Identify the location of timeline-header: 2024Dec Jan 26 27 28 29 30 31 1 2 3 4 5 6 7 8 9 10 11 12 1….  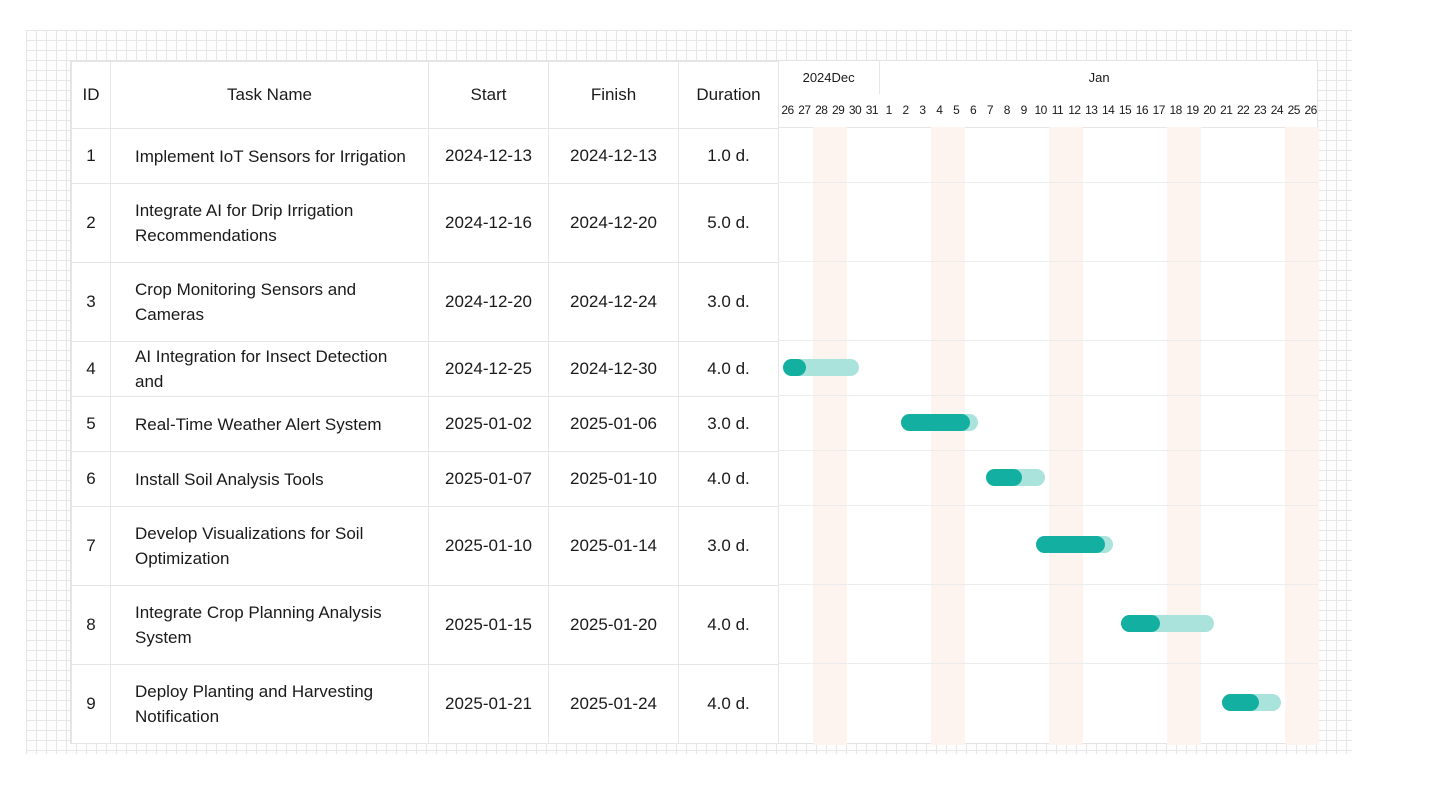
(1048, 94).